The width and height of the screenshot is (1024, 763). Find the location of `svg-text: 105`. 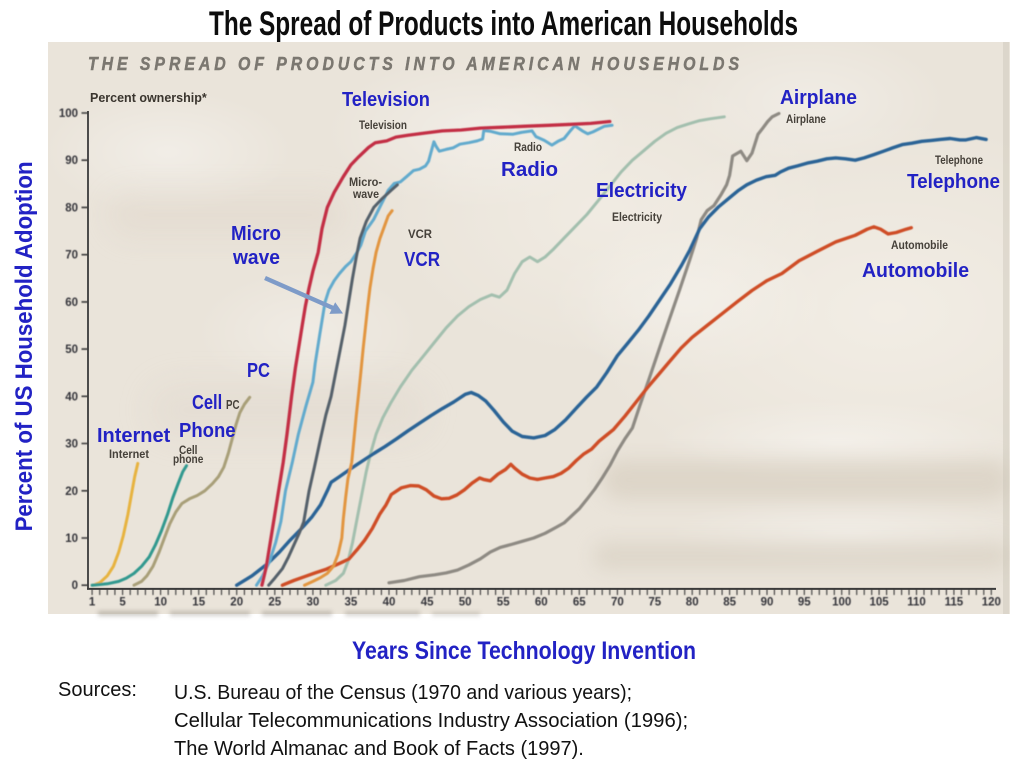

svg-text: 105 is located at coordinates (880, 603).